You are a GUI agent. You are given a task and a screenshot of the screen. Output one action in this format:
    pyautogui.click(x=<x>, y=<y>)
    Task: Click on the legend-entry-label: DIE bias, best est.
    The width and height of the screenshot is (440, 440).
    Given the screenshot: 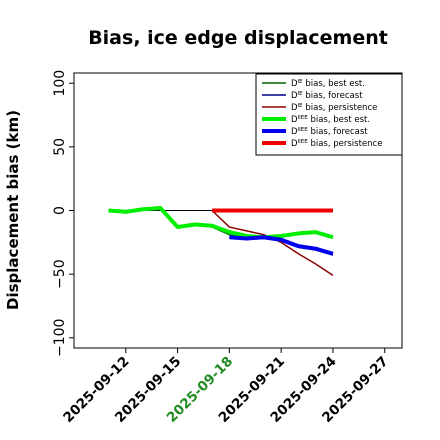 What is the action you would take?
    pyautogui.click(x=328, y=84)
    